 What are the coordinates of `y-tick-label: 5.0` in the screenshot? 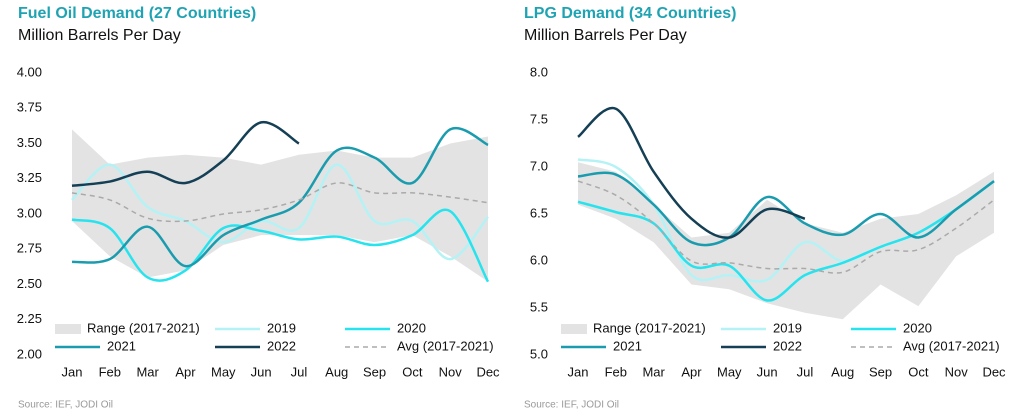 It's located at (539, 353).